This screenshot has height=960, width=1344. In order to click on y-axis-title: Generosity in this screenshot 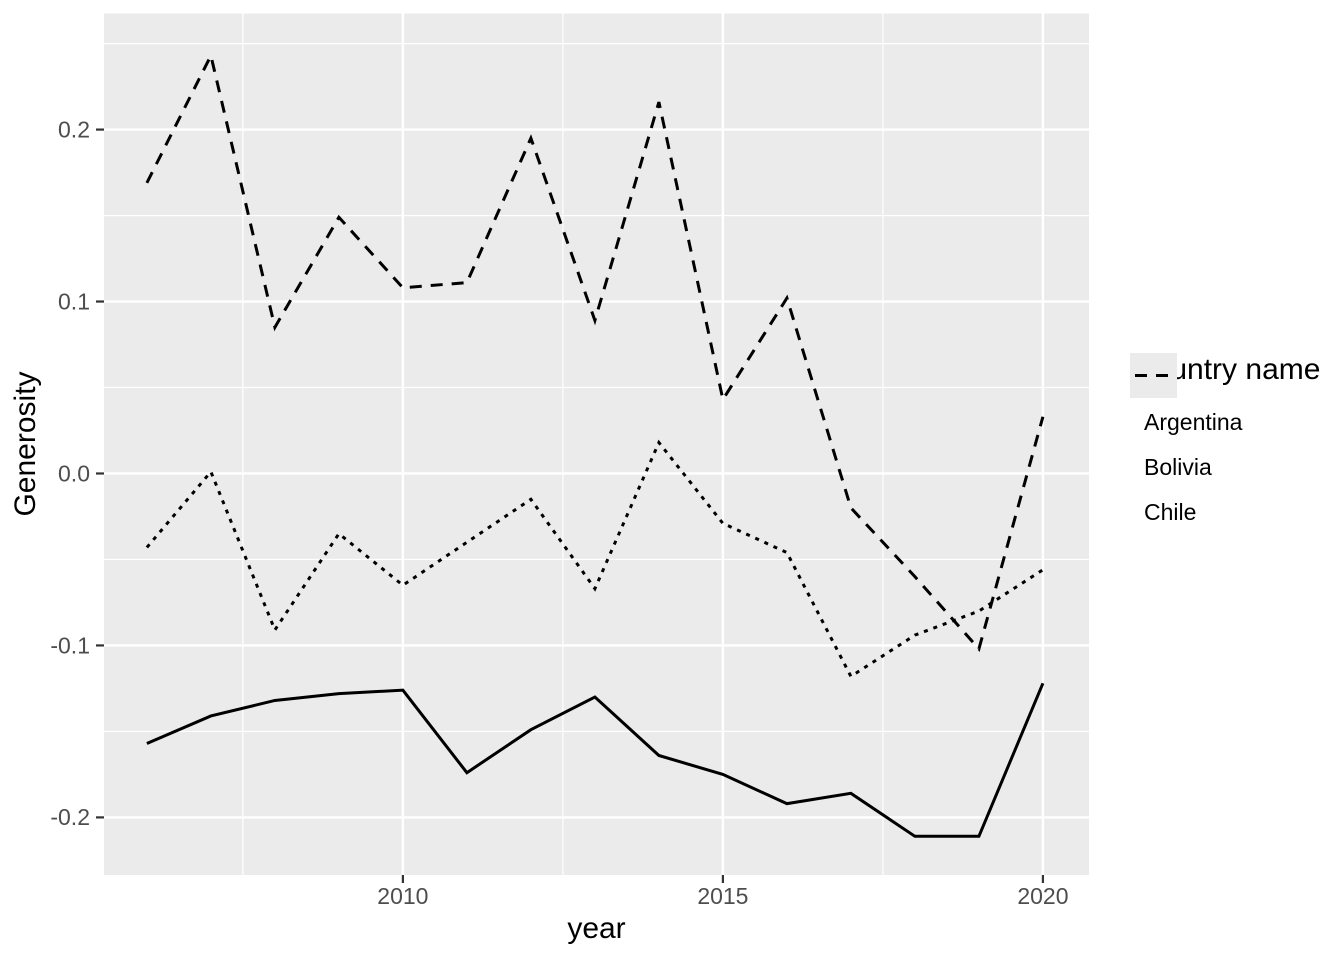, I will do `click(25, 444)`.